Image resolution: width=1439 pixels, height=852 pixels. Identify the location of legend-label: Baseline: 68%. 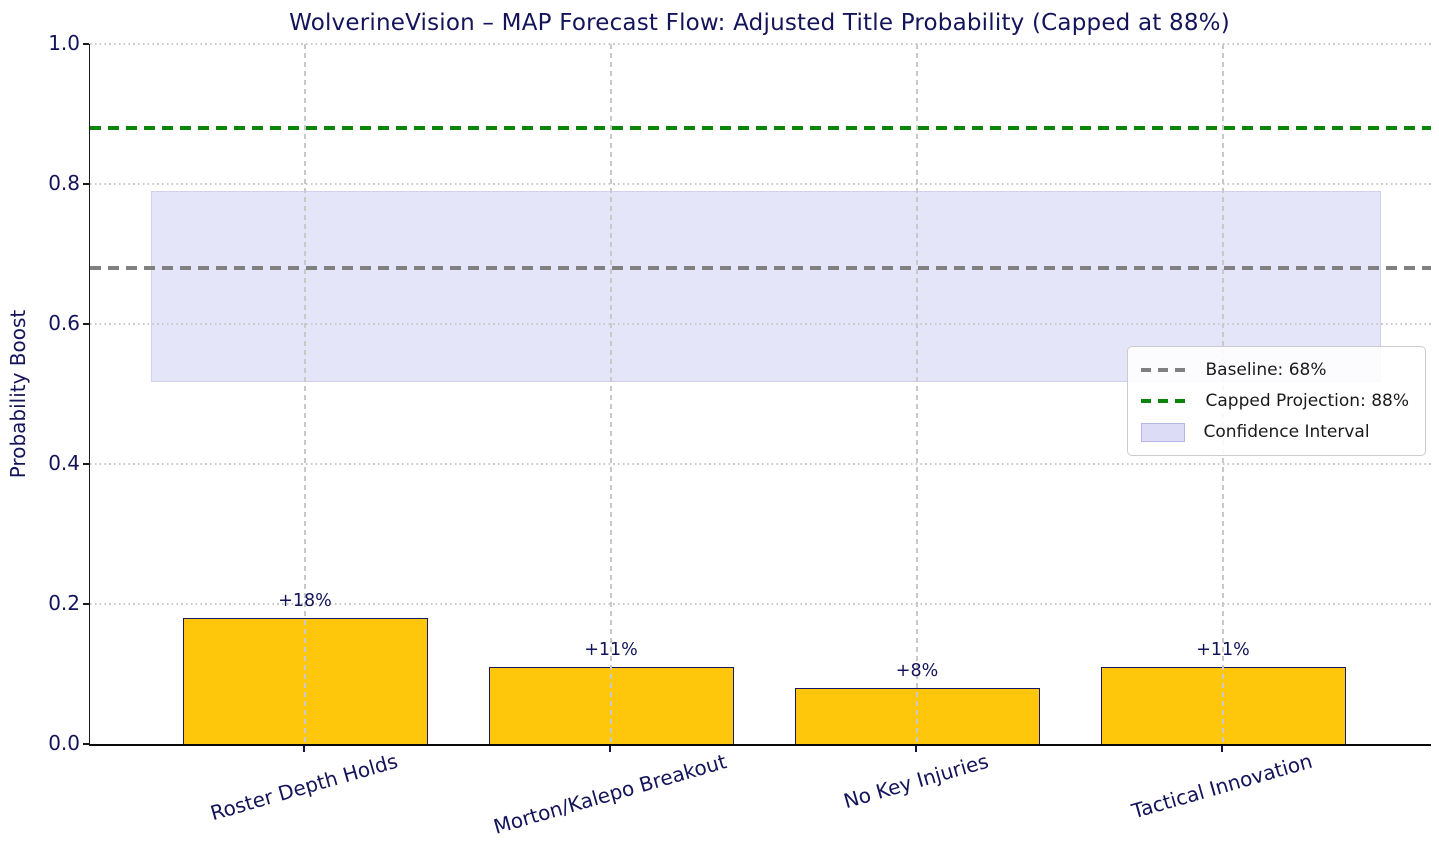
(1266, 370).